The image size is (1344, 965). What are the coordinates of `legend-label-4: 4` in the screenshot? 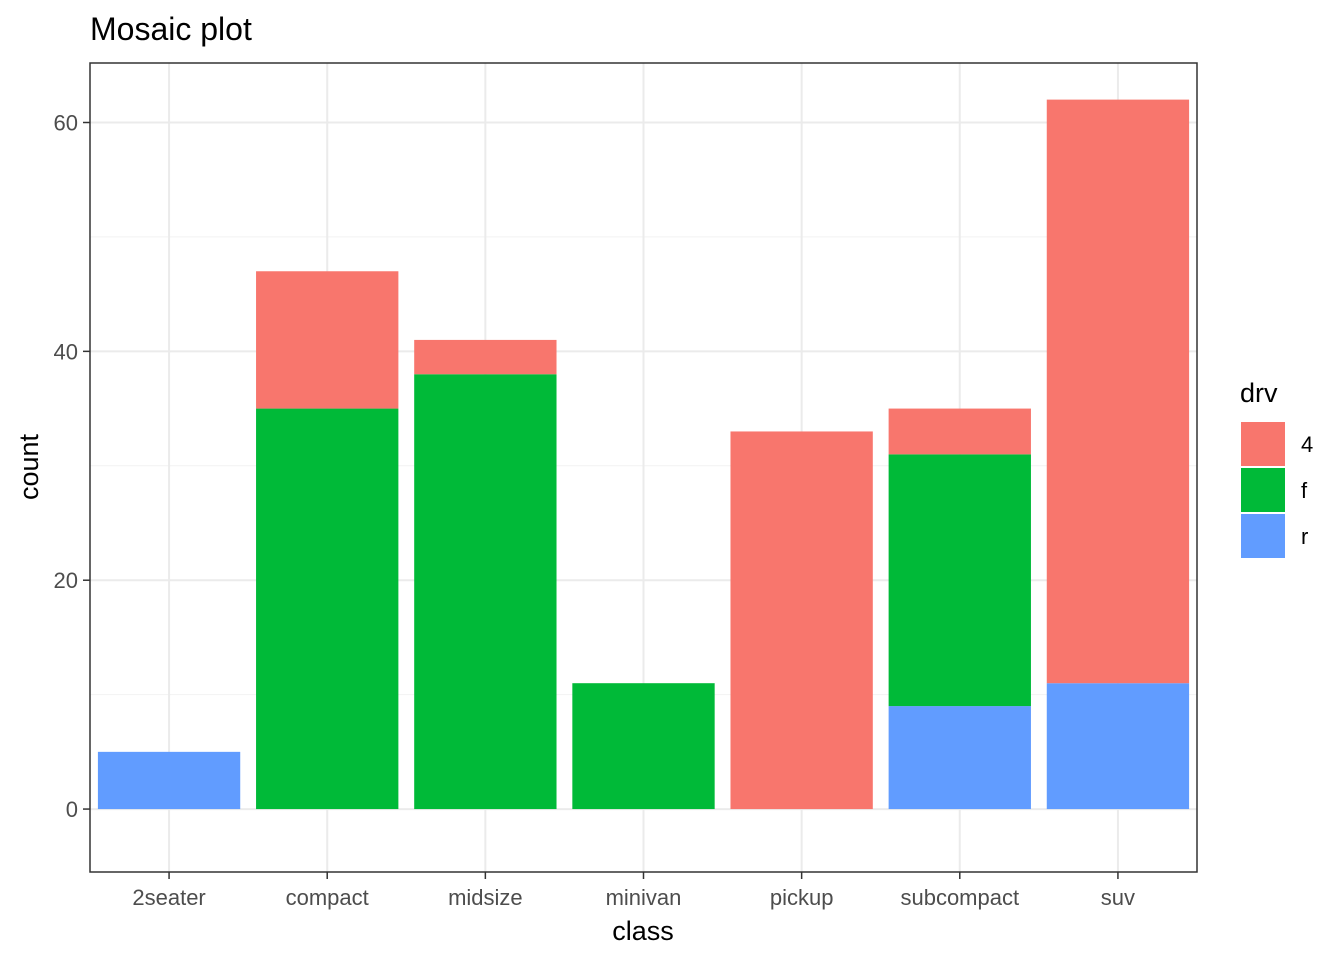 It's located at (1307, 444).